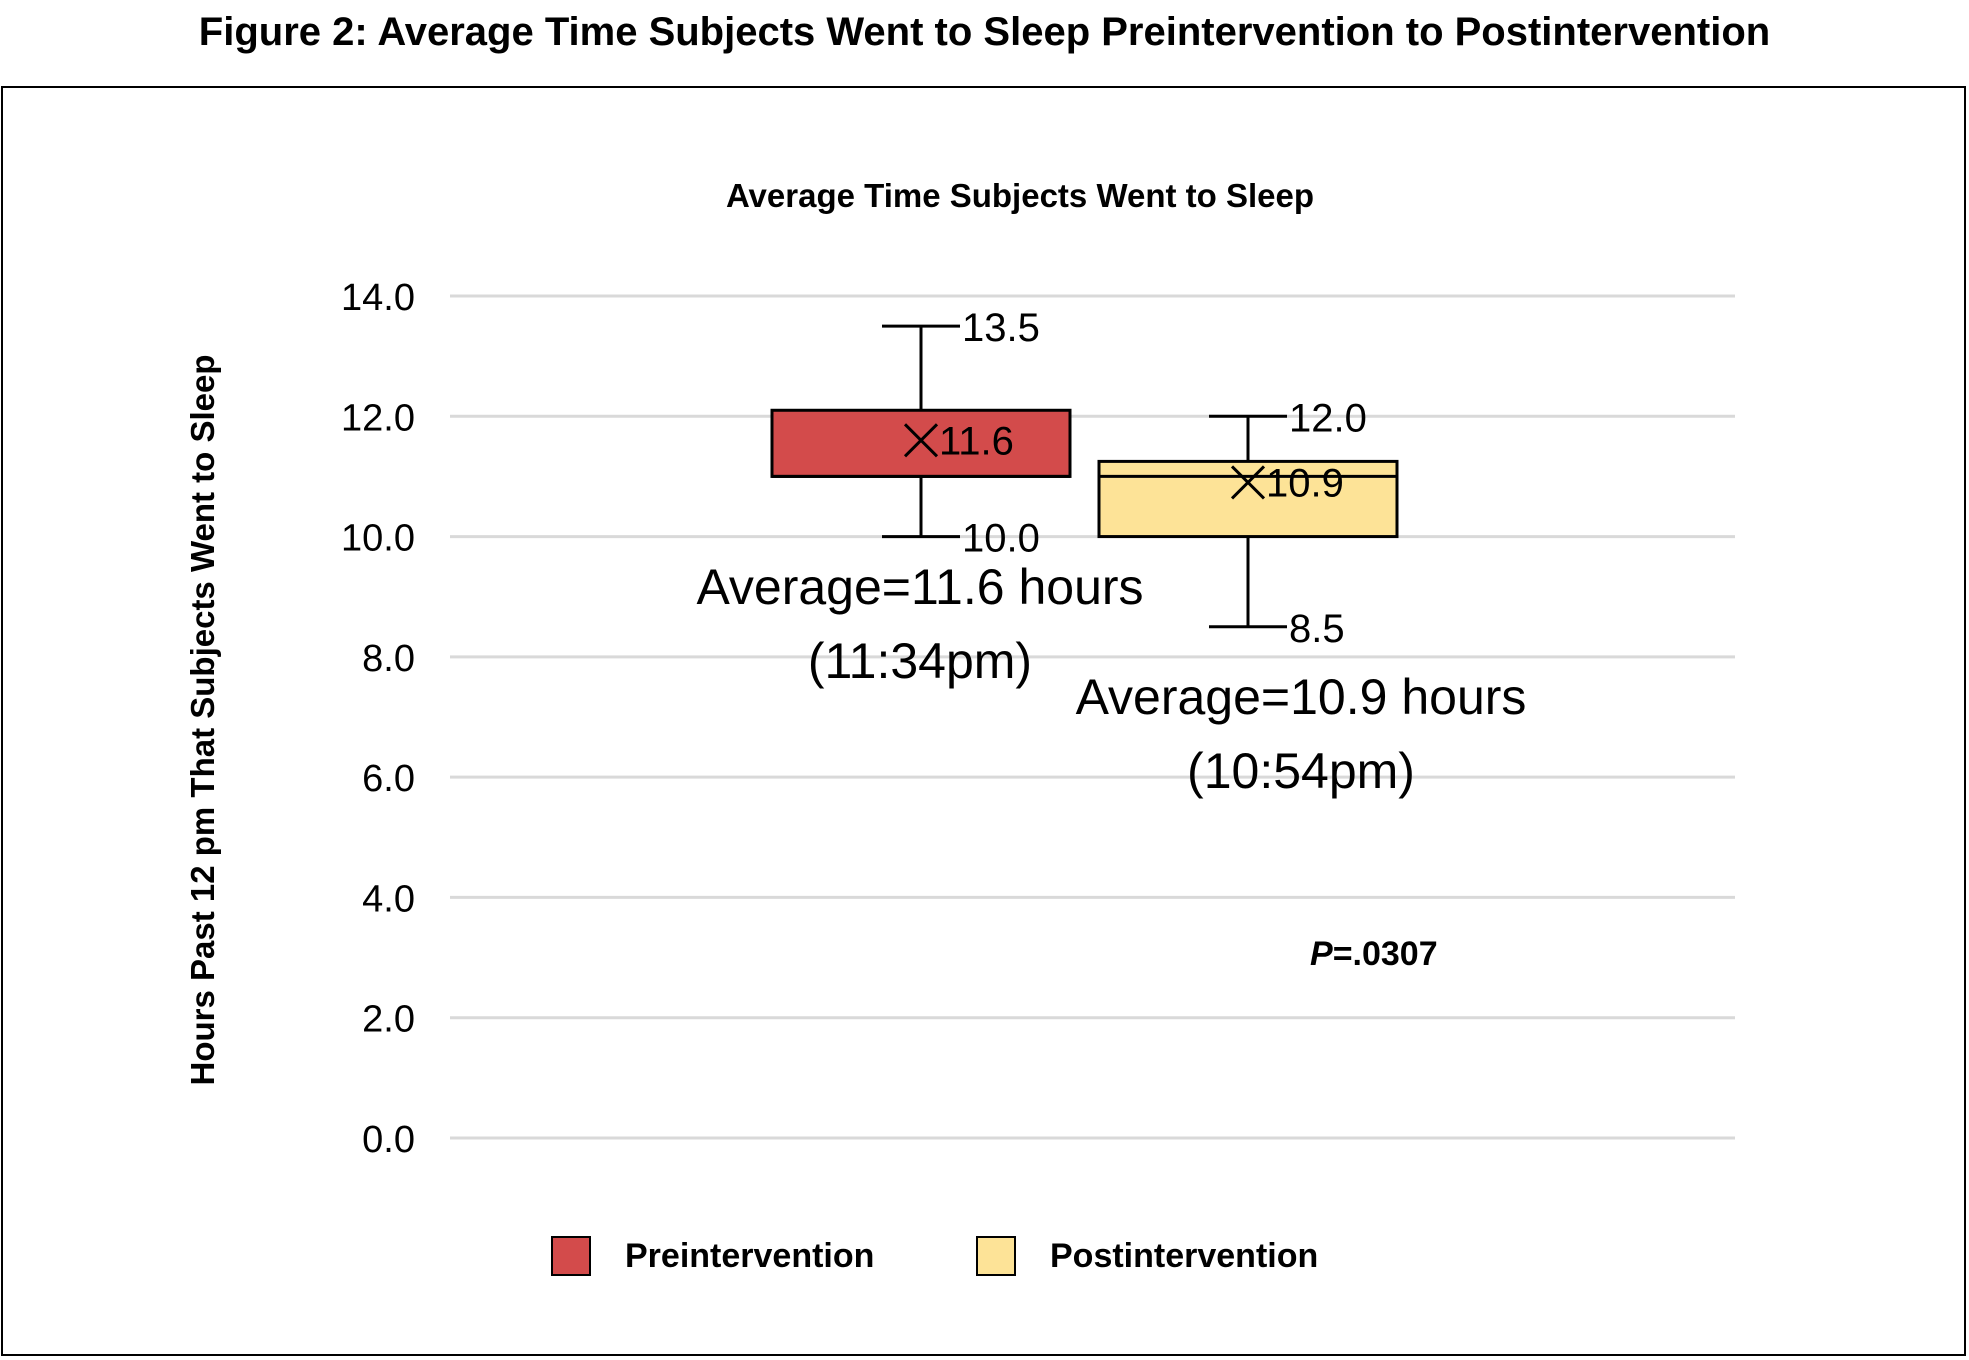 This screenshot has height=1360, width=1969. What do you see at coordinates (1328, 418) in the screenshot?
I see `max-data-label: 12.0` at bounding box center [1328, 418].